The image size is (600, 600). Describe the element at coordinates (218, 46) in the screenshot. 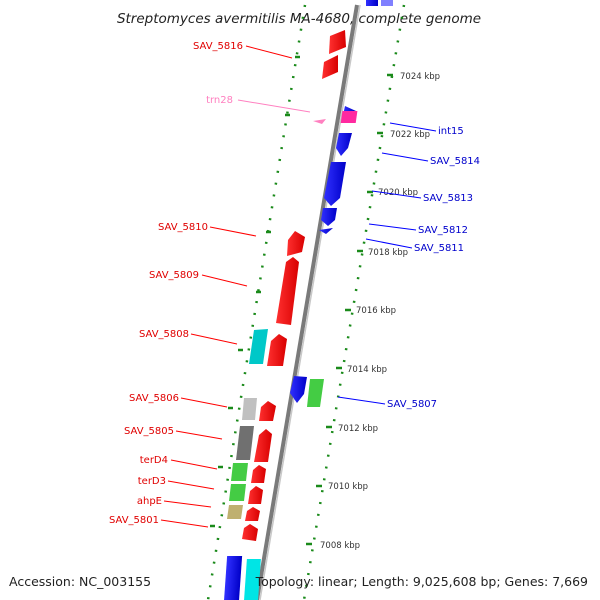

I see `gene-label-sav5816: SAV_5816` at that location.